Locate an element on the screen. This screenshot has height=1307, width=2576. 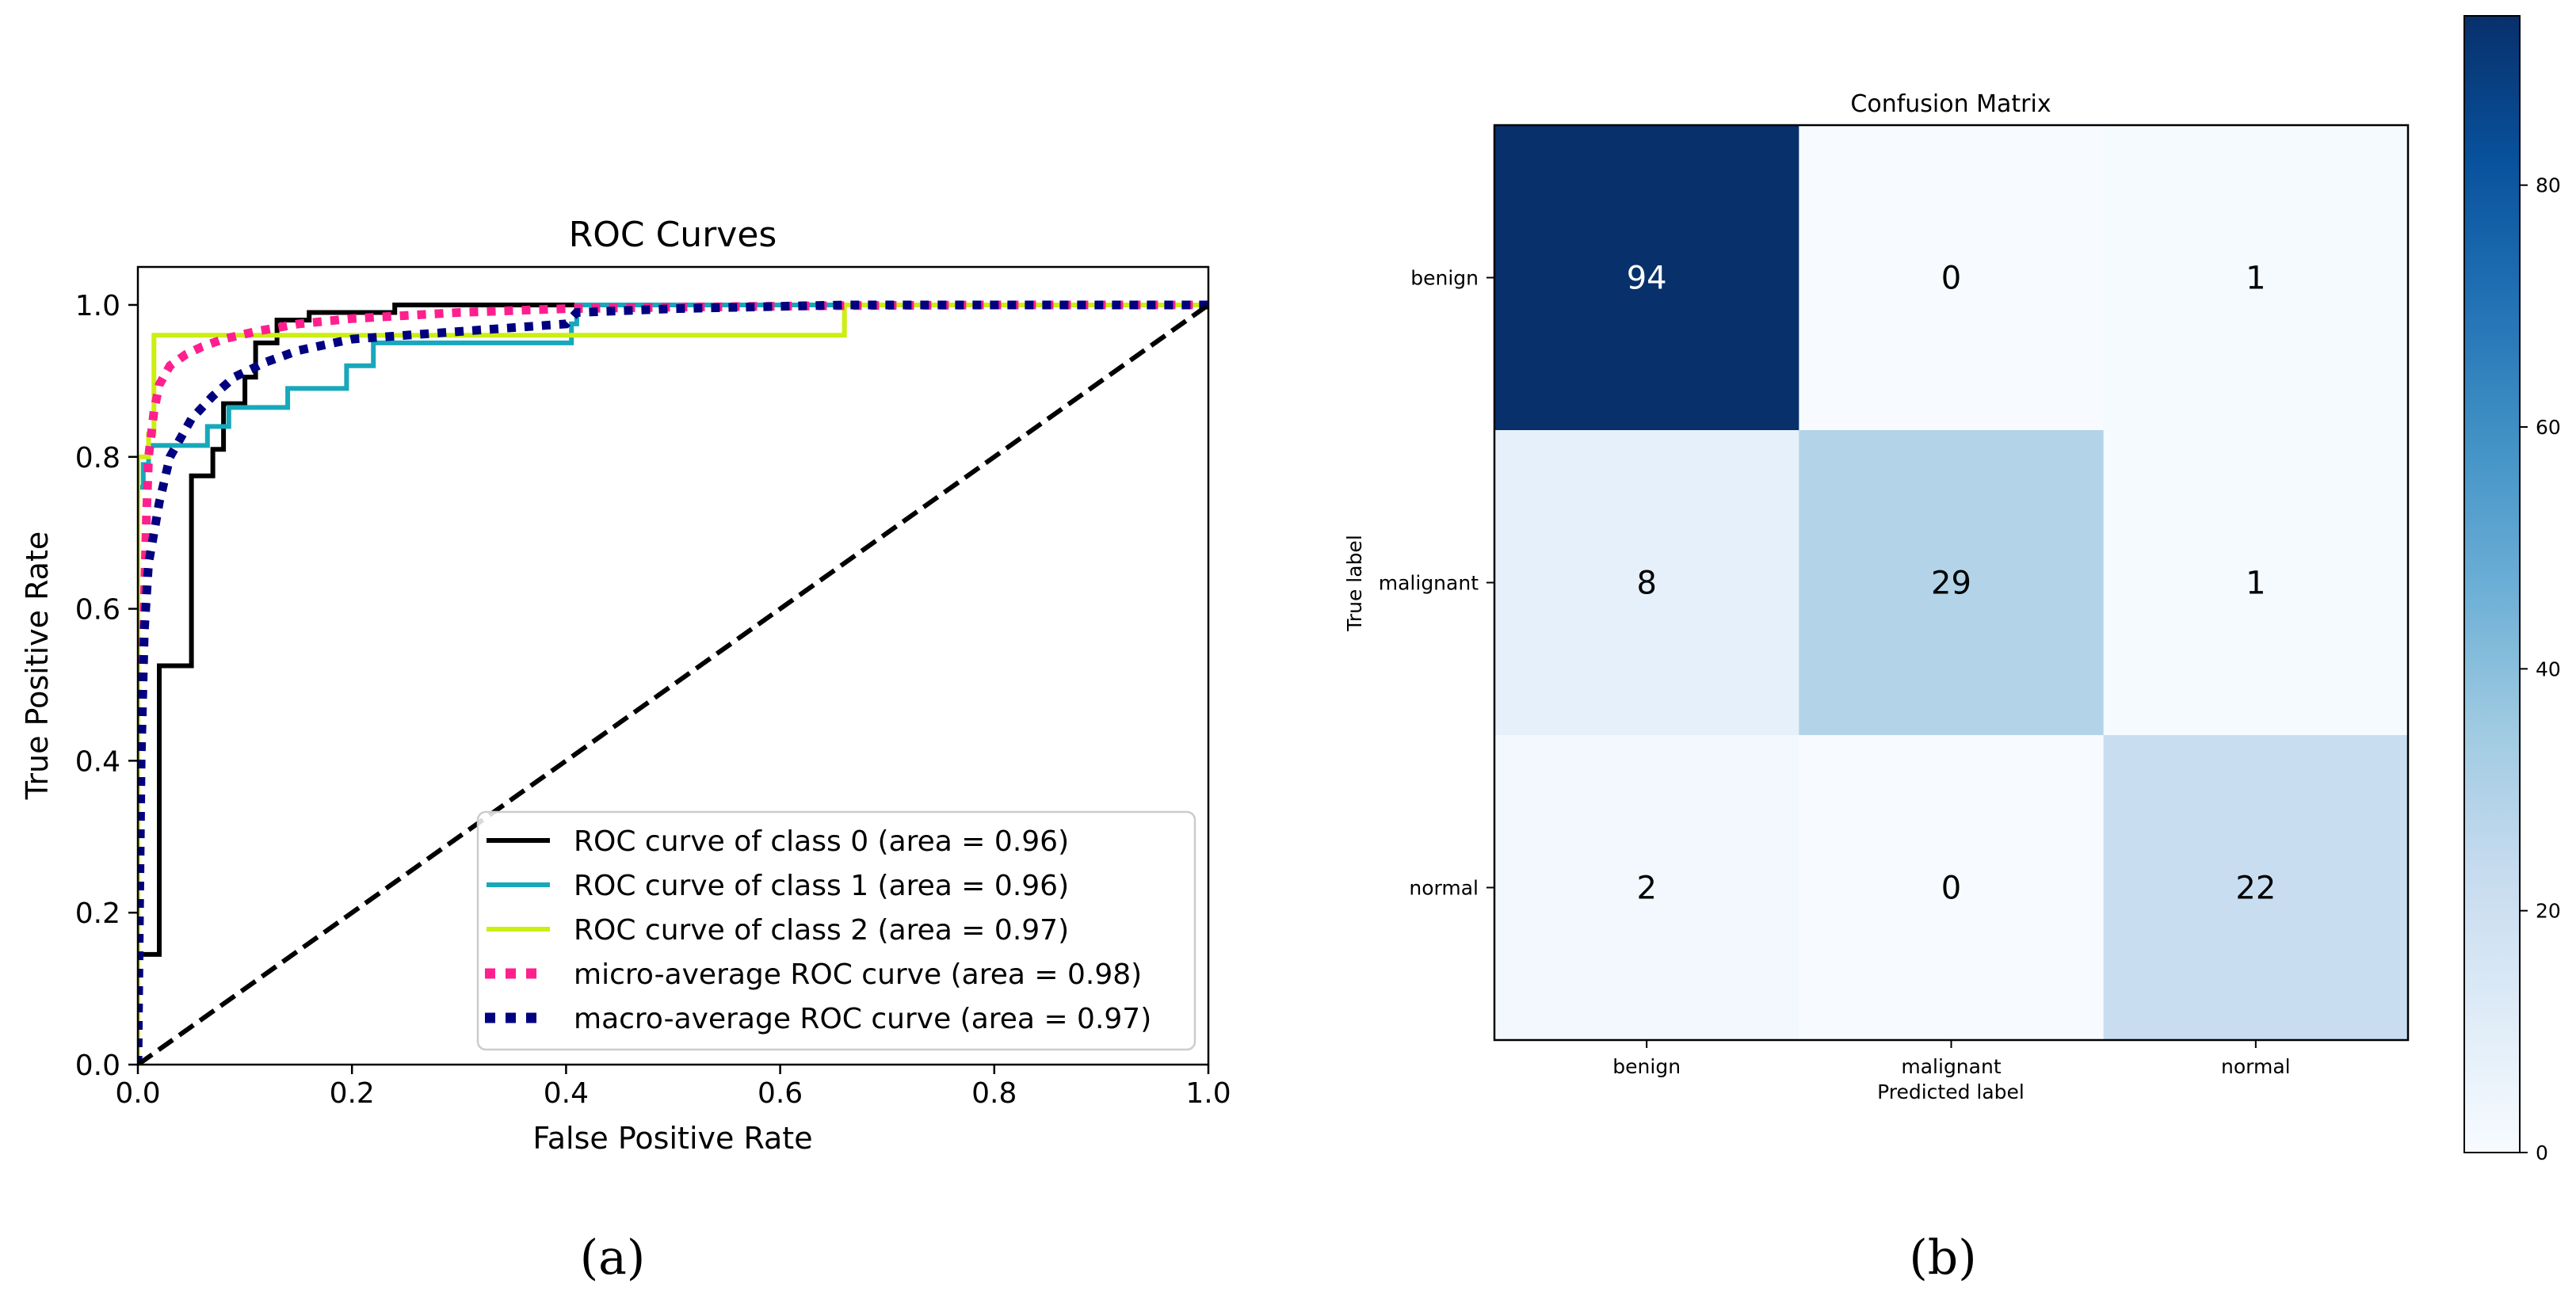
roc-y-tick-label: 0.8 is located at coordinates (97, 458).